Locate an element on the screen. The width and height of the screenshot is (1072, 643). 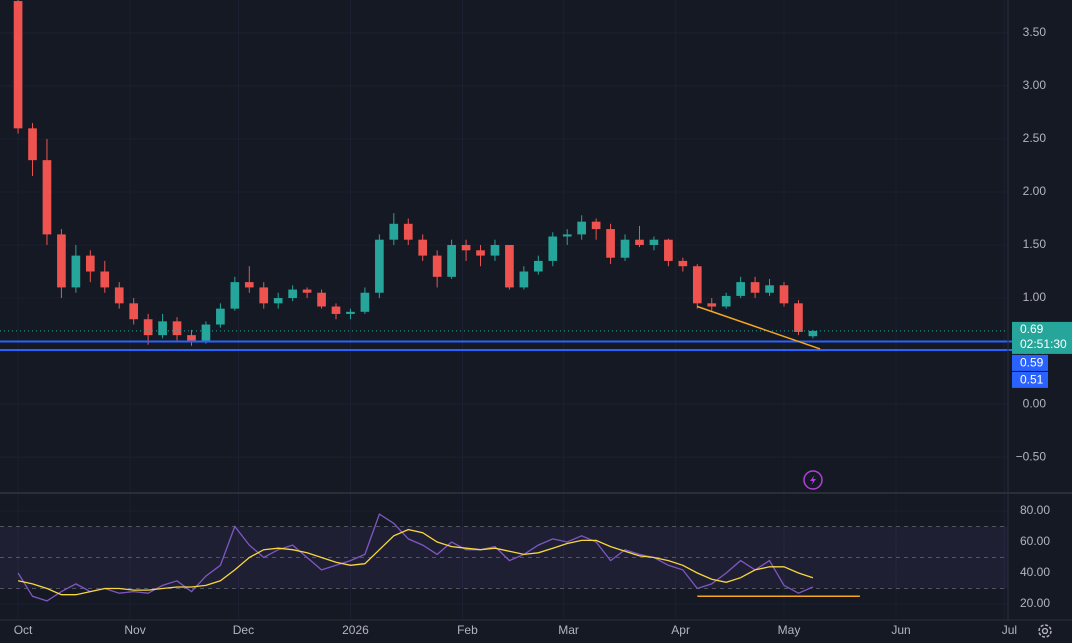
gear-outer is located at coordinates (1045, 631).